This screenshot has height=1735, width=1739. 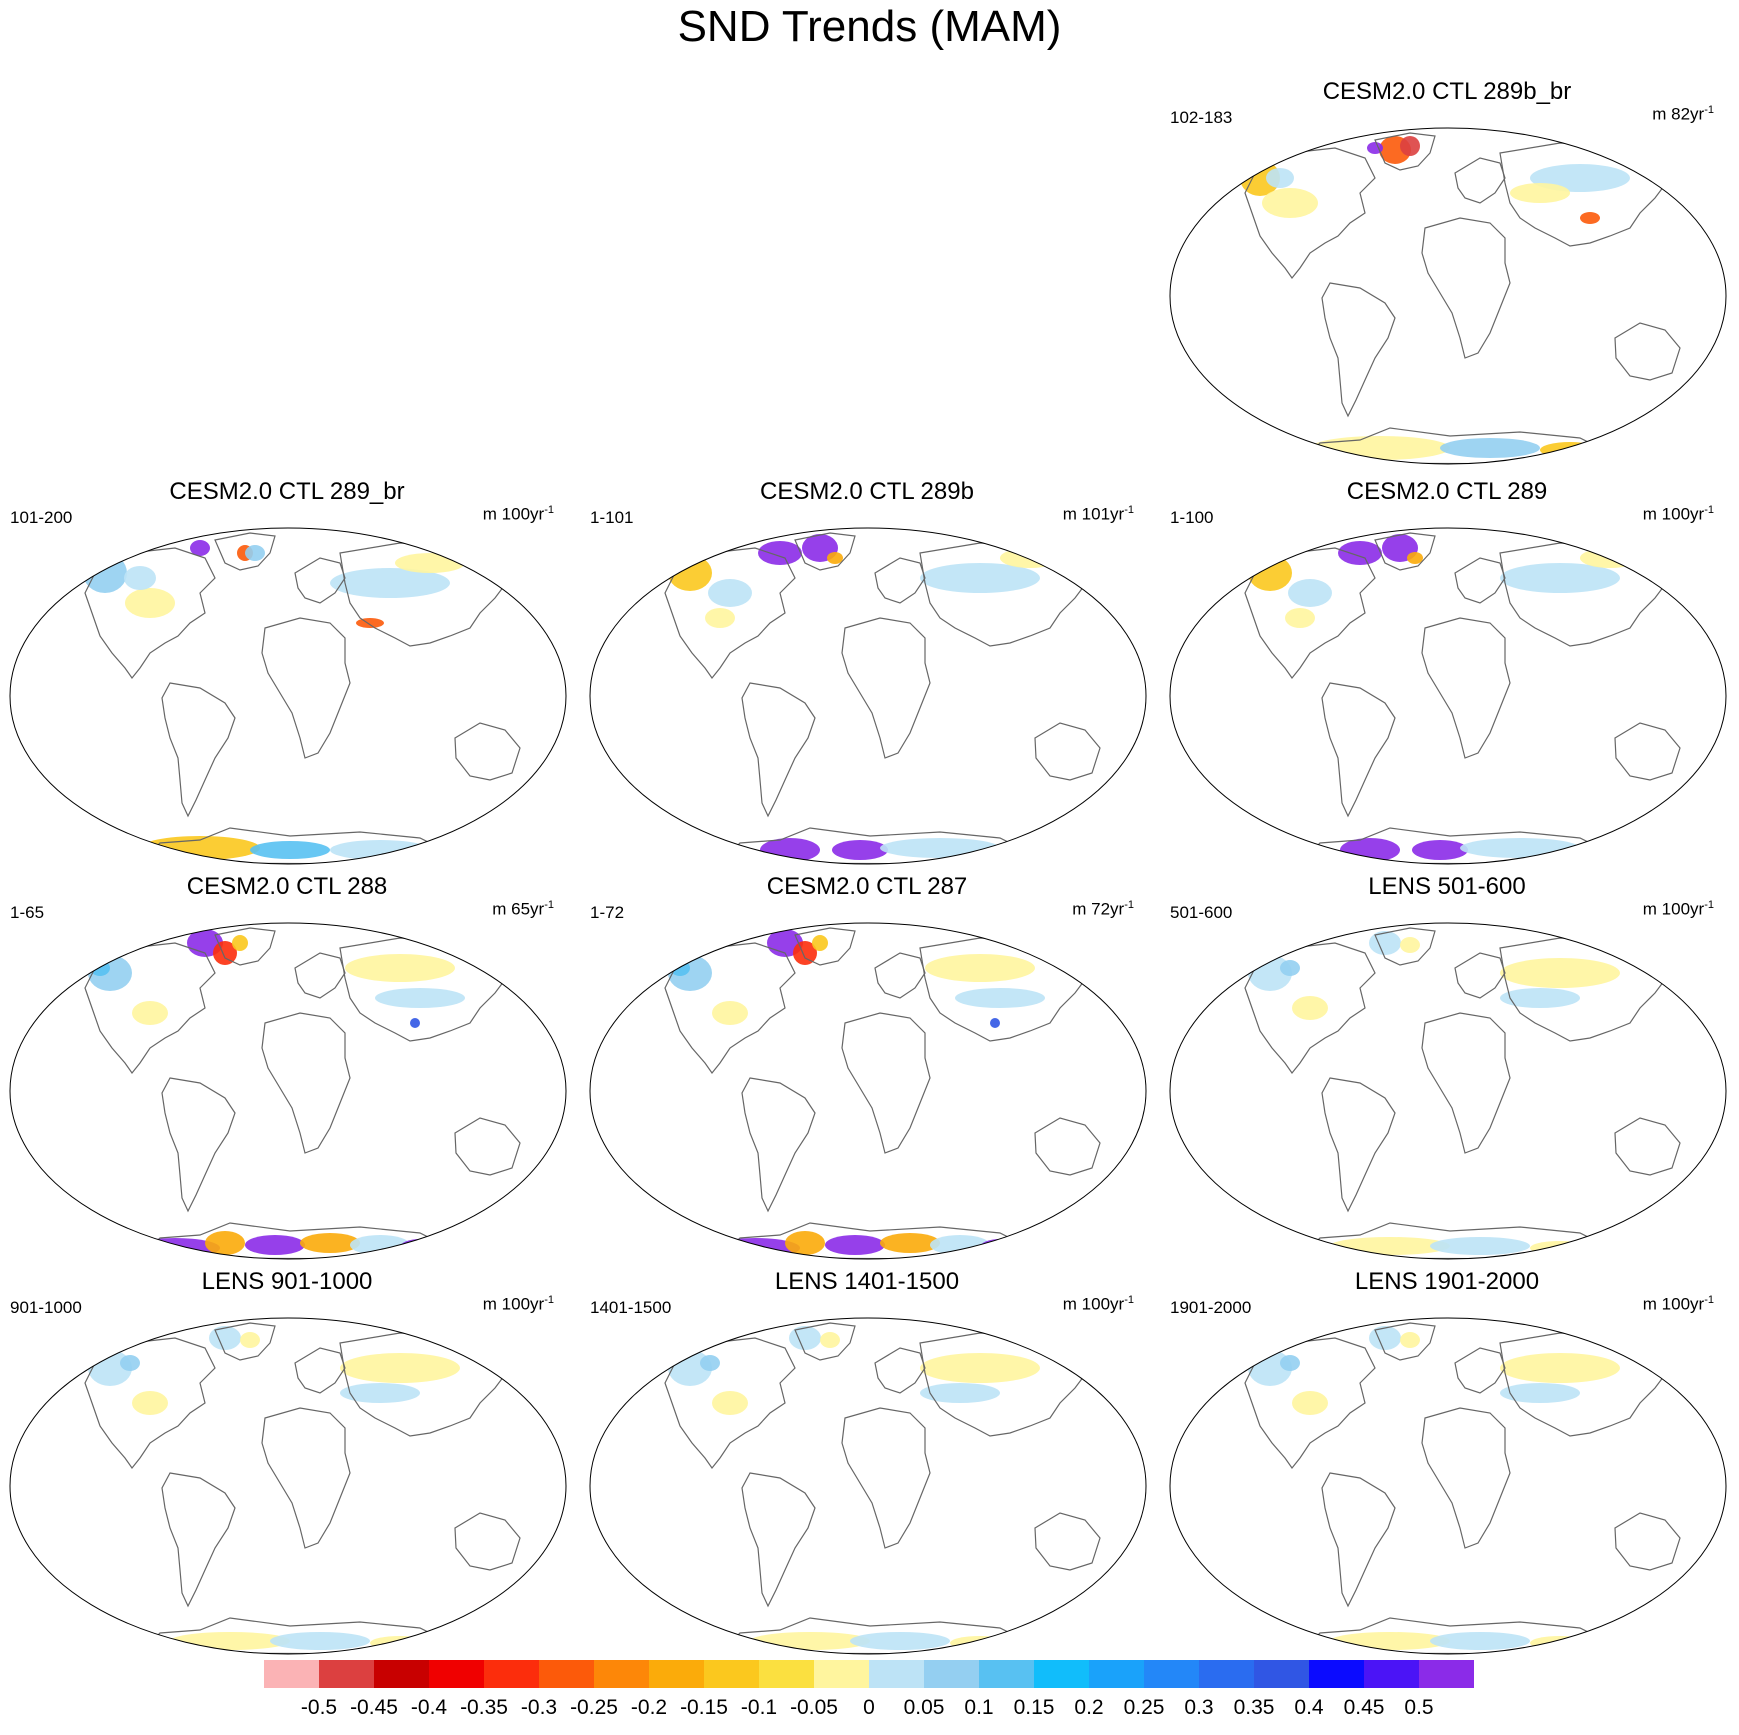 I want to click on colorbar-label: -0.05, so click(x=814, y=1707).